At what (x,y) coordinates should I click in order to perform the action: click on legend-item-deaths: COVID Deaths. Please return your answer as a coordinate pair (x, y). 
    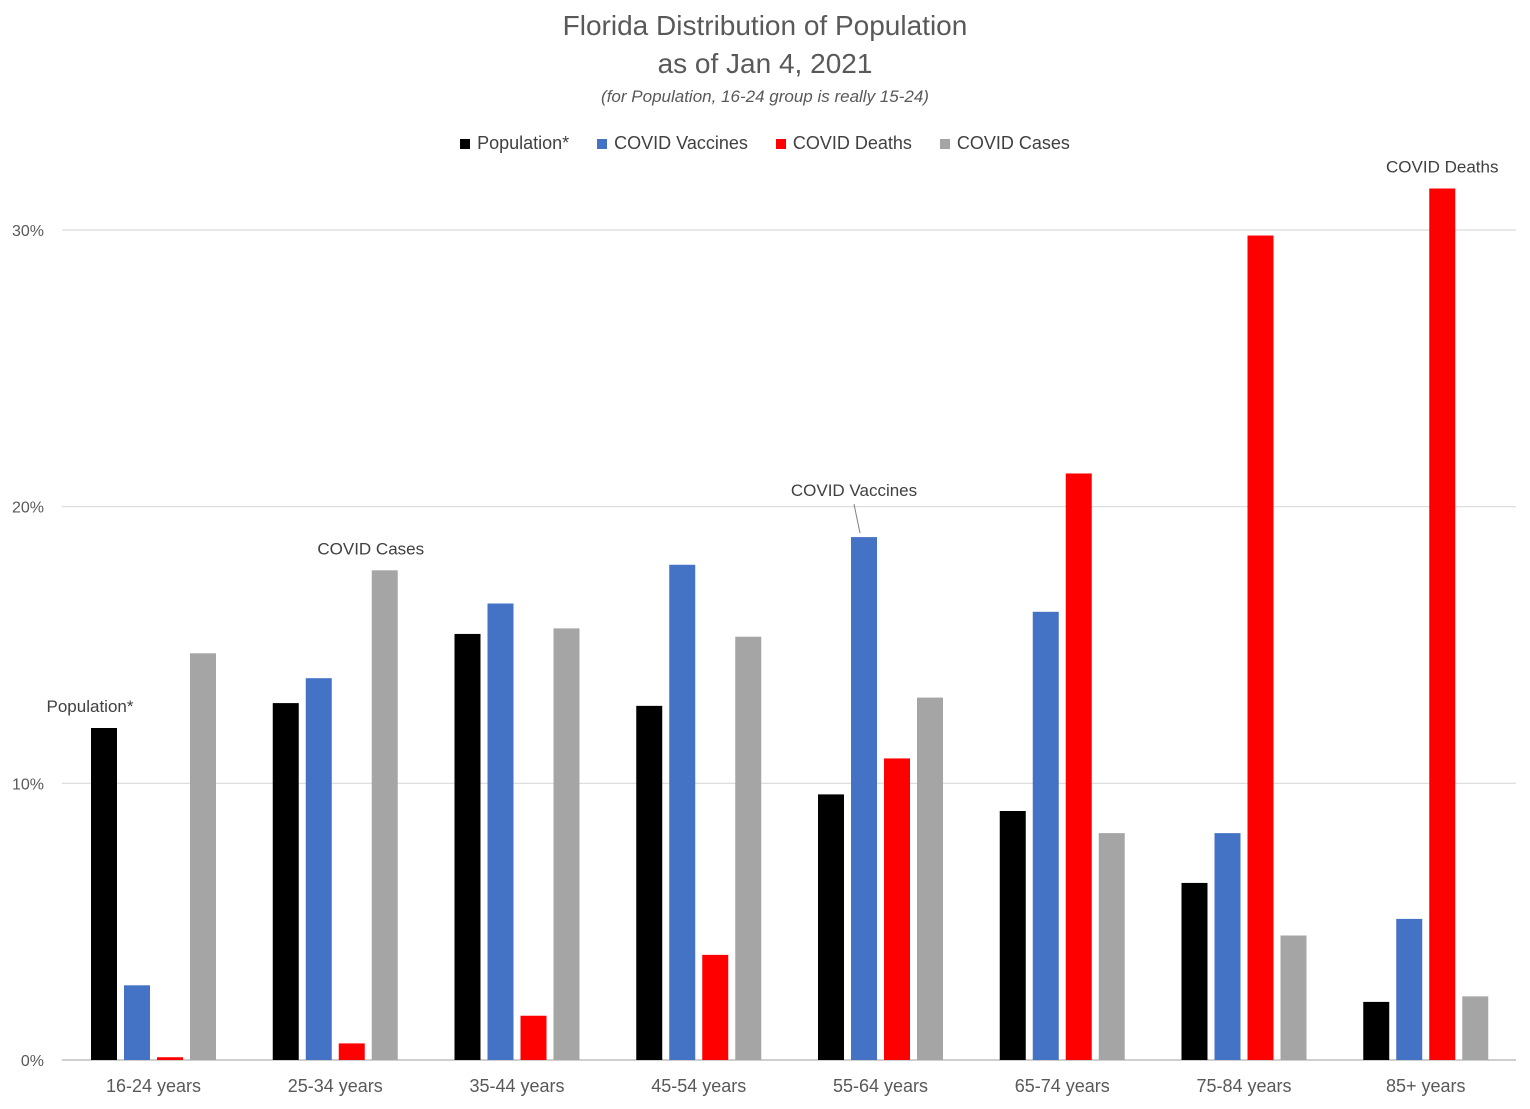
    Looking at the image, I should click on (843, 143).